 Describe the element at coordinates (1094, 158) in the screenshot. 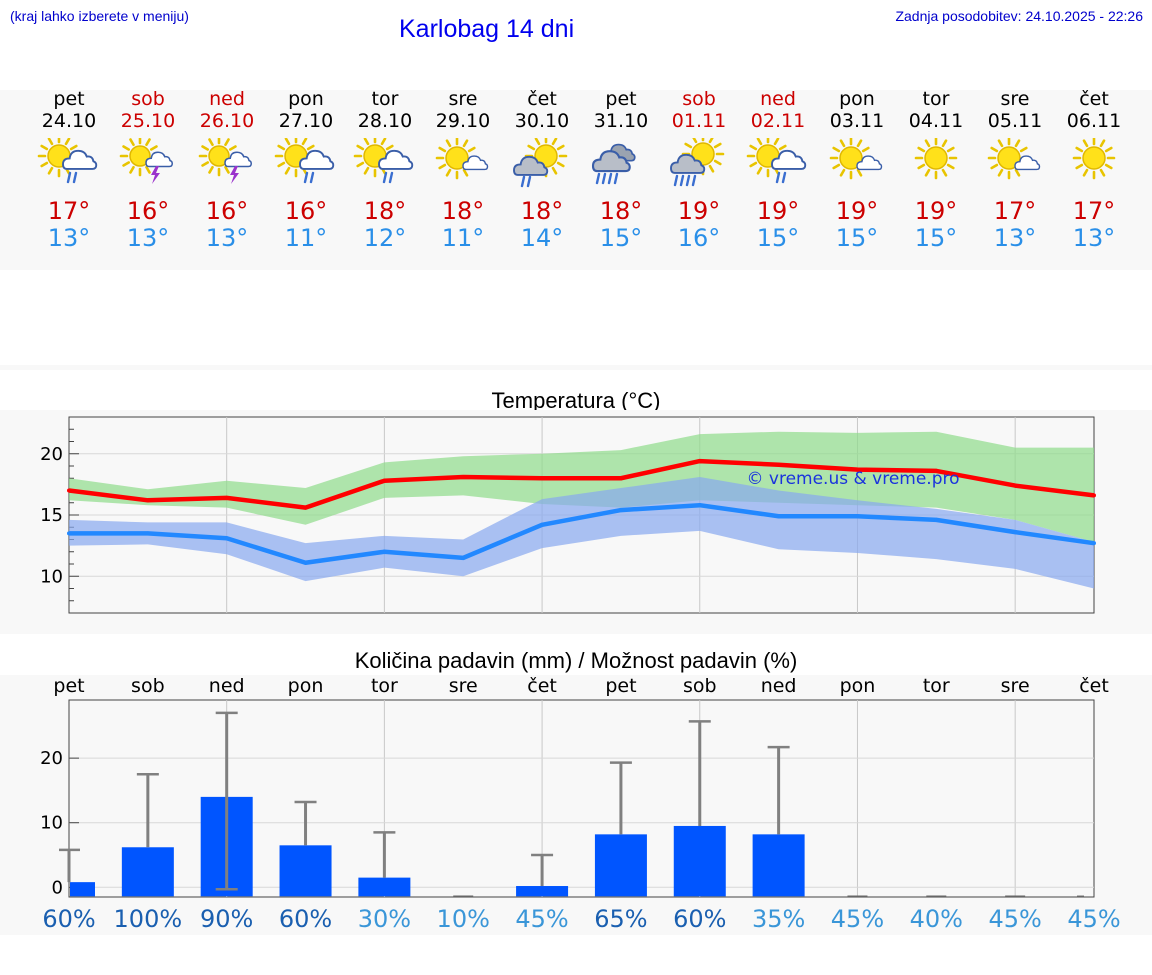

I see `sun-disc` at that location.